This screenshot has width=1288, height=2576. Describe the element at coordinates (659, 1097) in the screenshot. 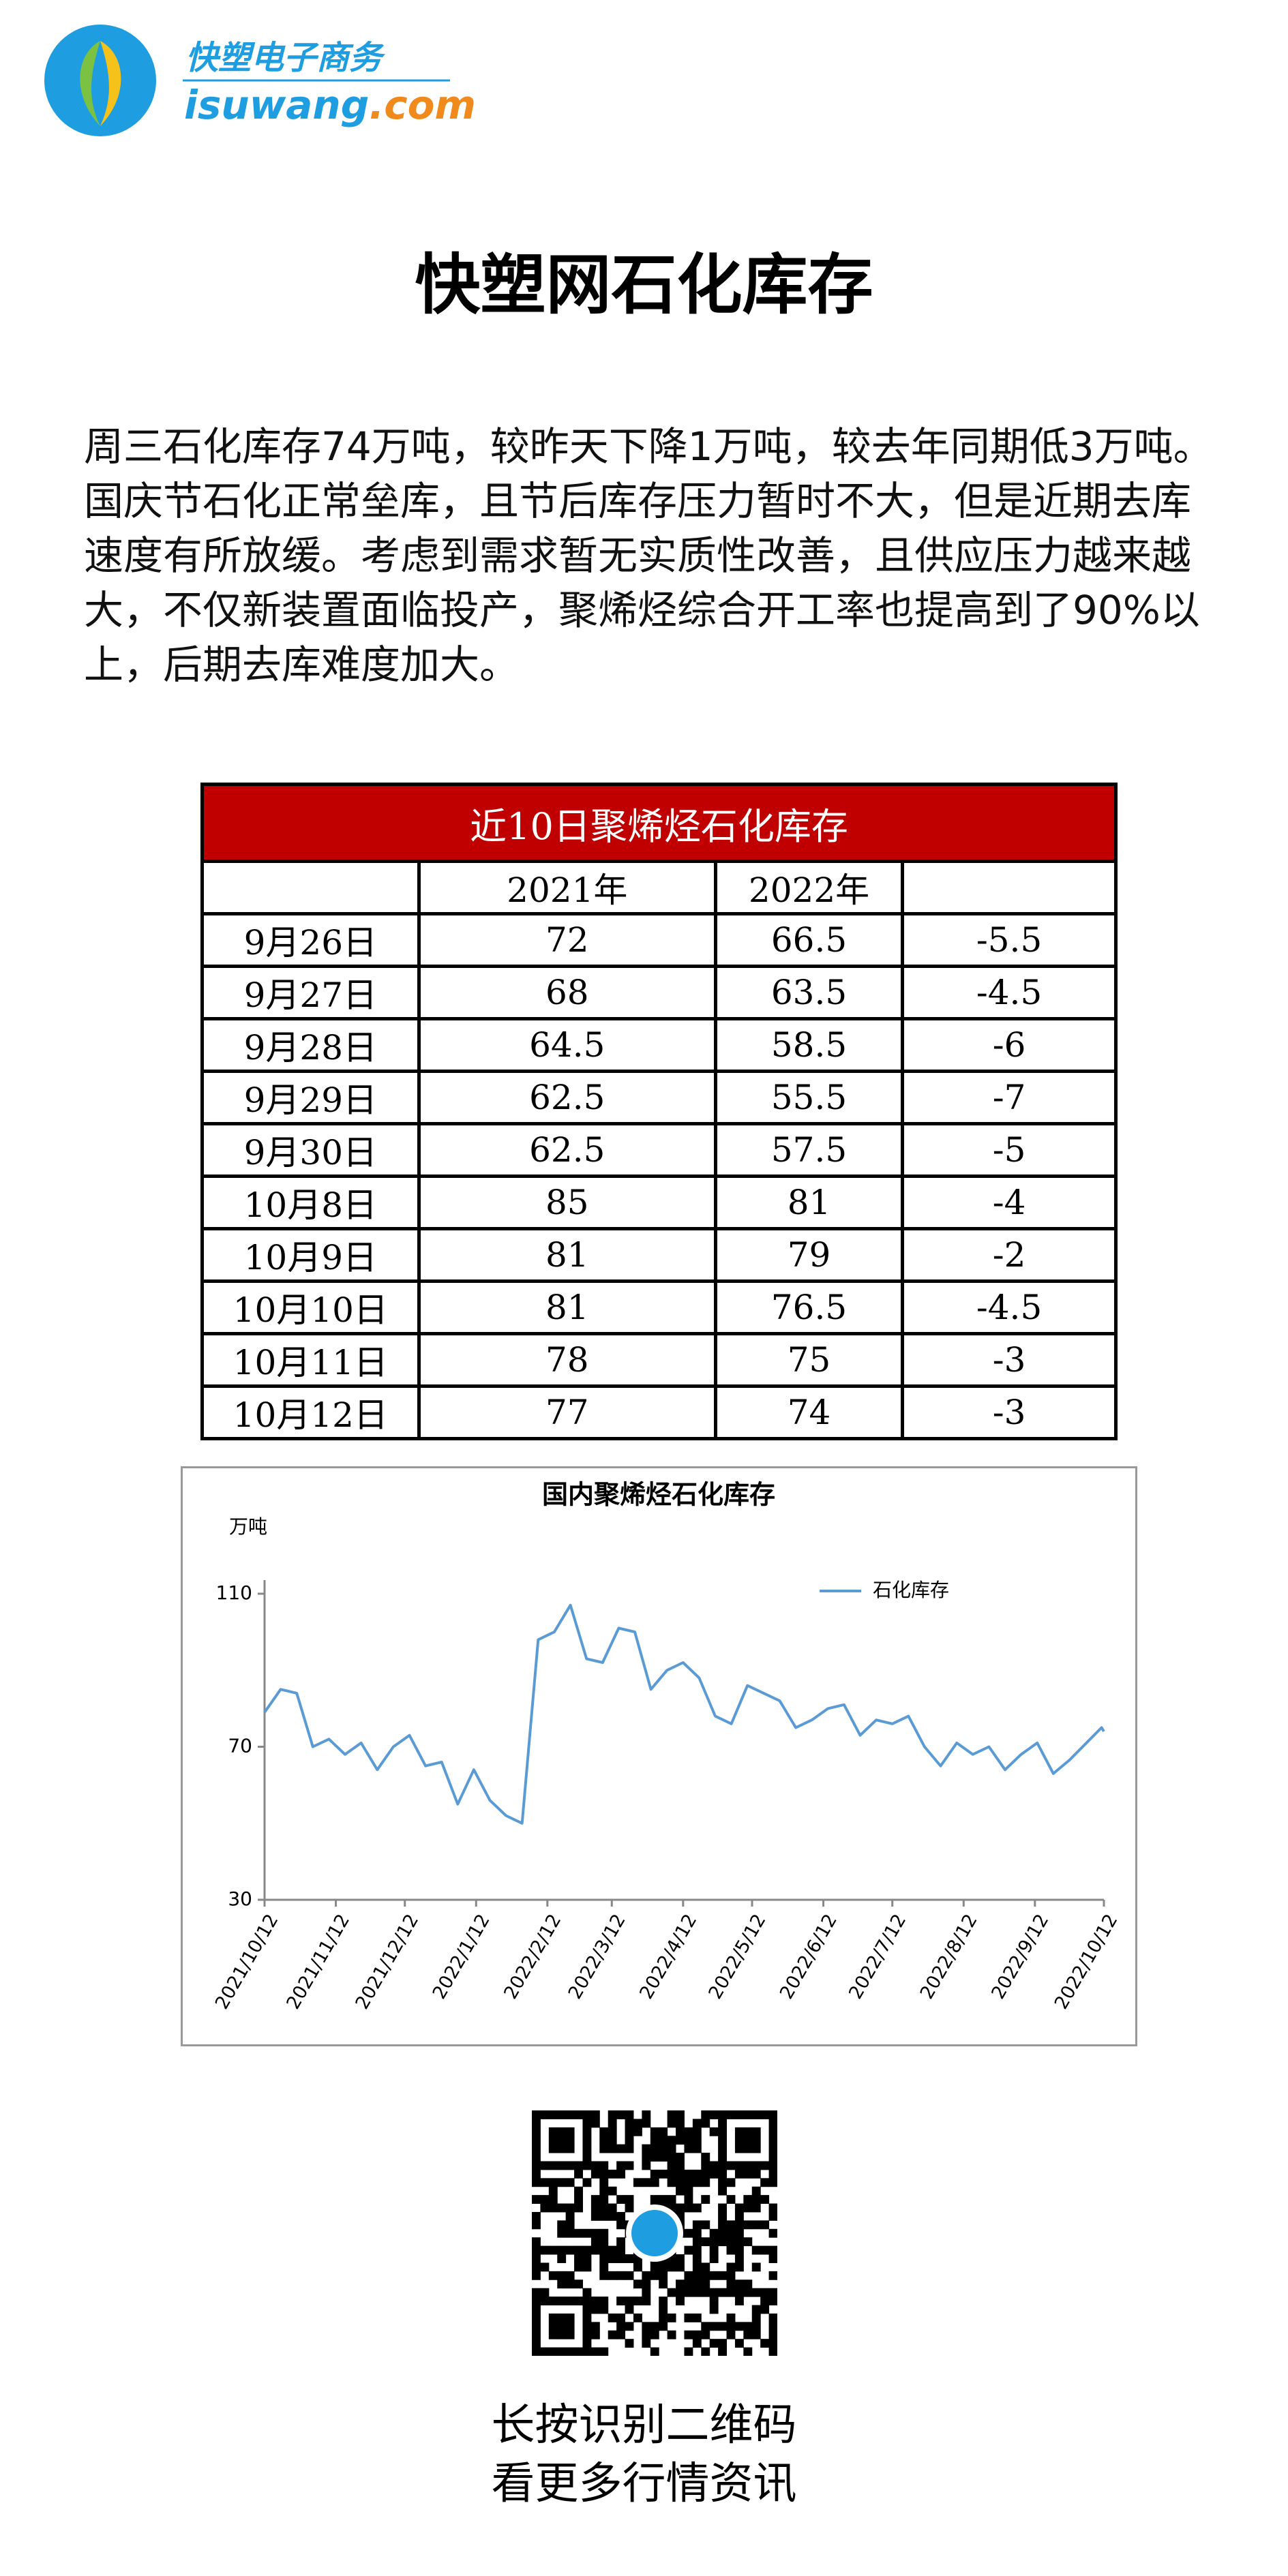

I see `table-row: 9月29日 62.5 55.5 -7` at that location.